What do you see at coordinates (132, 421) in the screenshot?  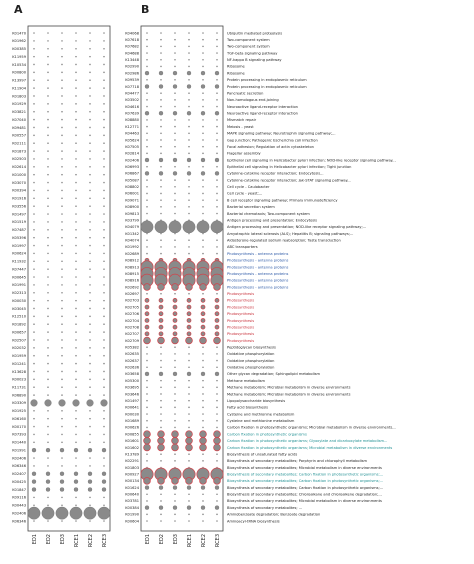 I see `panel-b-ko-label: K01689` at bounding box center [132, 421].